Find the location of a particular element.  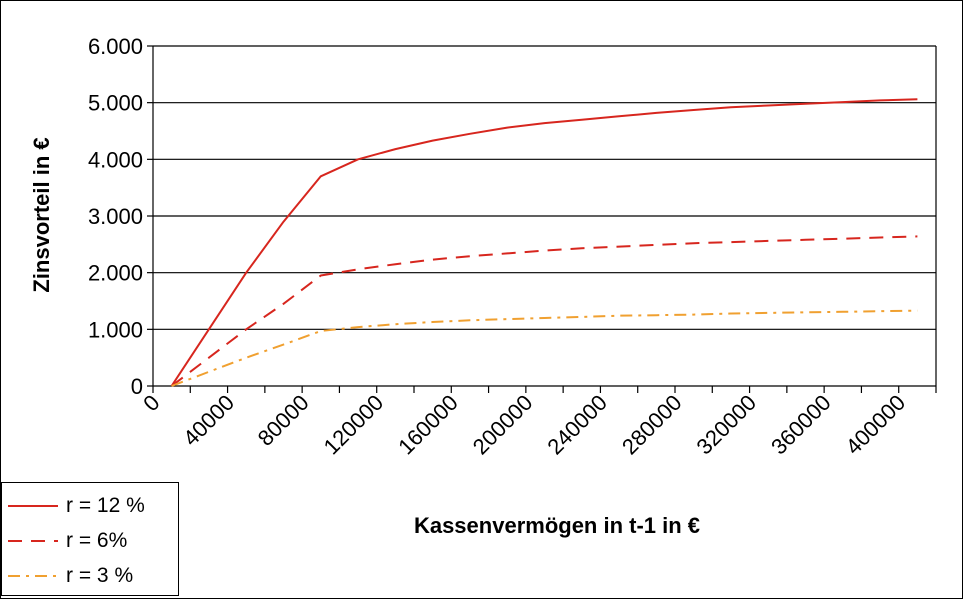

legend: r = 12 % r = 6% r = 3 % is located at coordinates (90, 539).